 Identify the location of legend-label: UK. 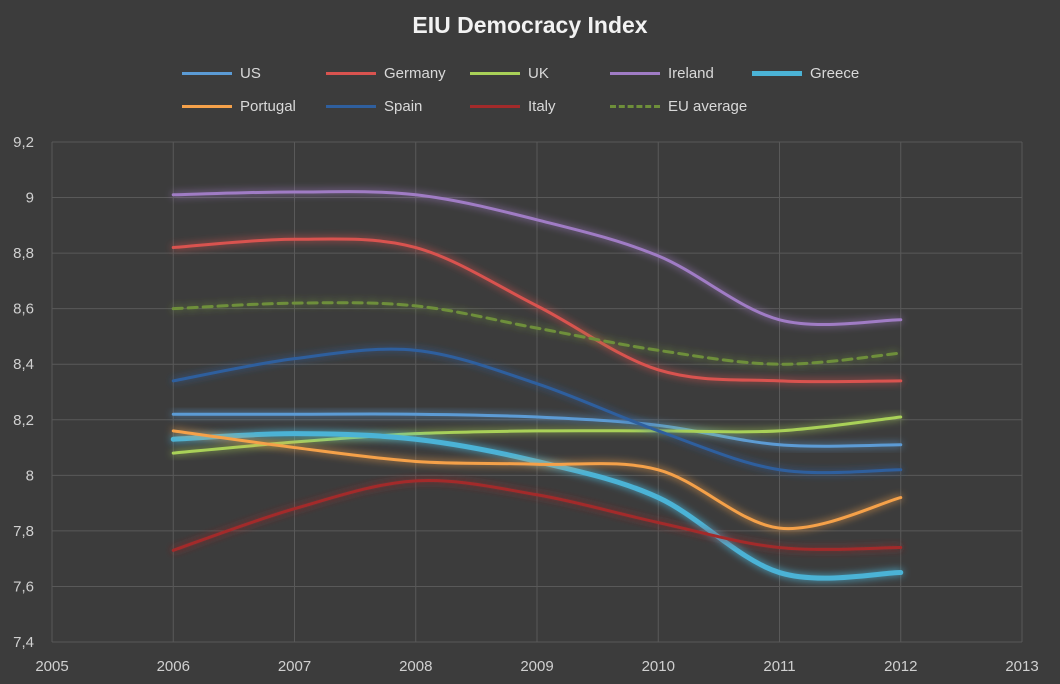
(538, 73).